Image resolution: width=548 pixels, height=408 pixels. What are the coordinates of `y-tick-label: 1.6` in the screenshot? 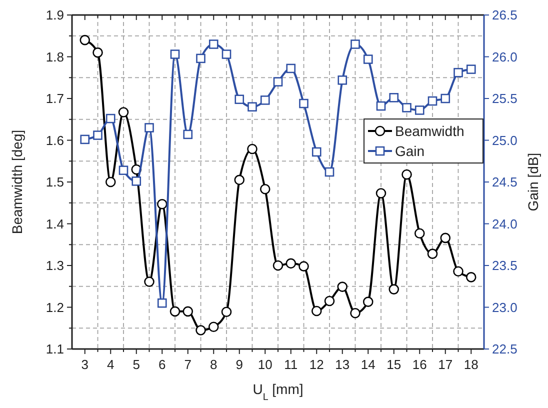 It's located at (55, 140).